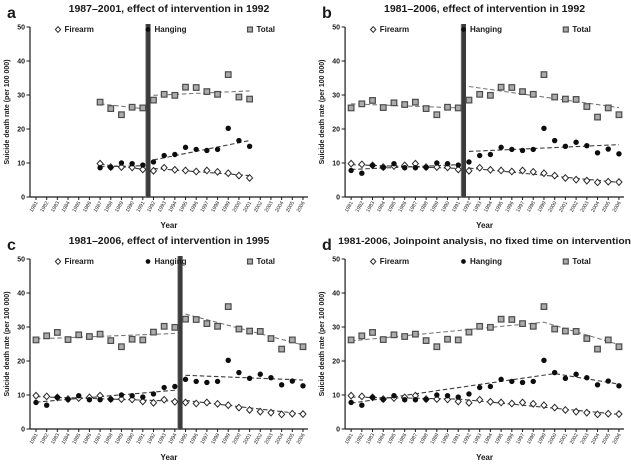 This screenshot has width=631, height=464. Describe the element at coordinates (445, 438) in the screenshot. I see `x-tick-label: 1990` at that location.